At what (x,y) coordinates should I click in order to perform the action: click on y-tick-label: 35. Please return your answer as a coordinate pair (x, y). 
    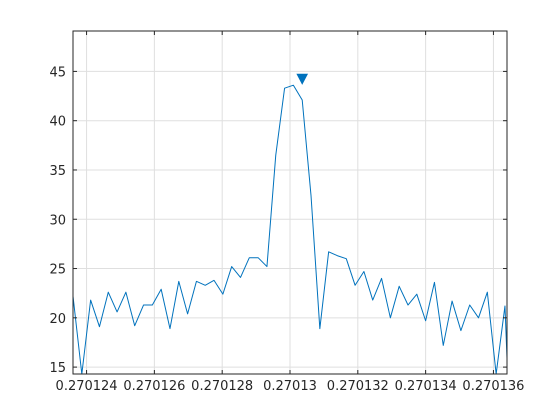
    Looking at the image, I should click on (57, 171).